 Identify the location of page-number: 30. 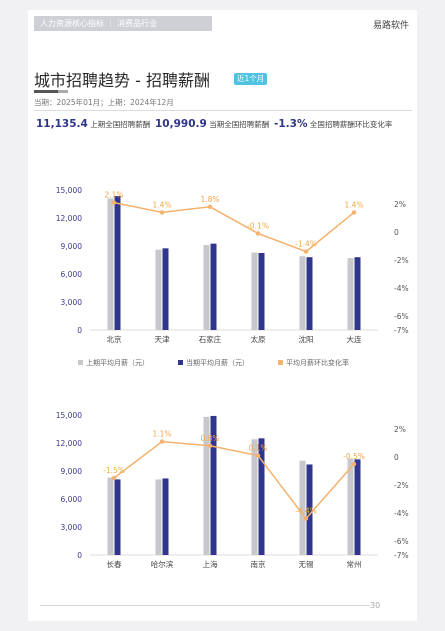
(375, 605).